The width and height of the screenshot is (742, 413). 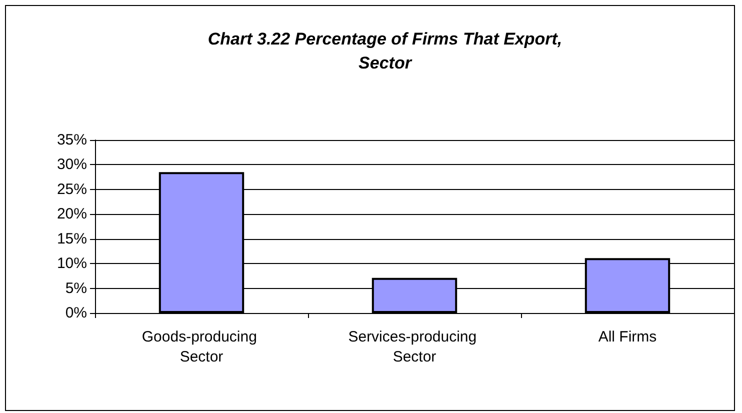 What do you see at coordinates (71, 214) in the screenshot?
I see `y-tick-label: 20%` at bounding box center [71, 214].